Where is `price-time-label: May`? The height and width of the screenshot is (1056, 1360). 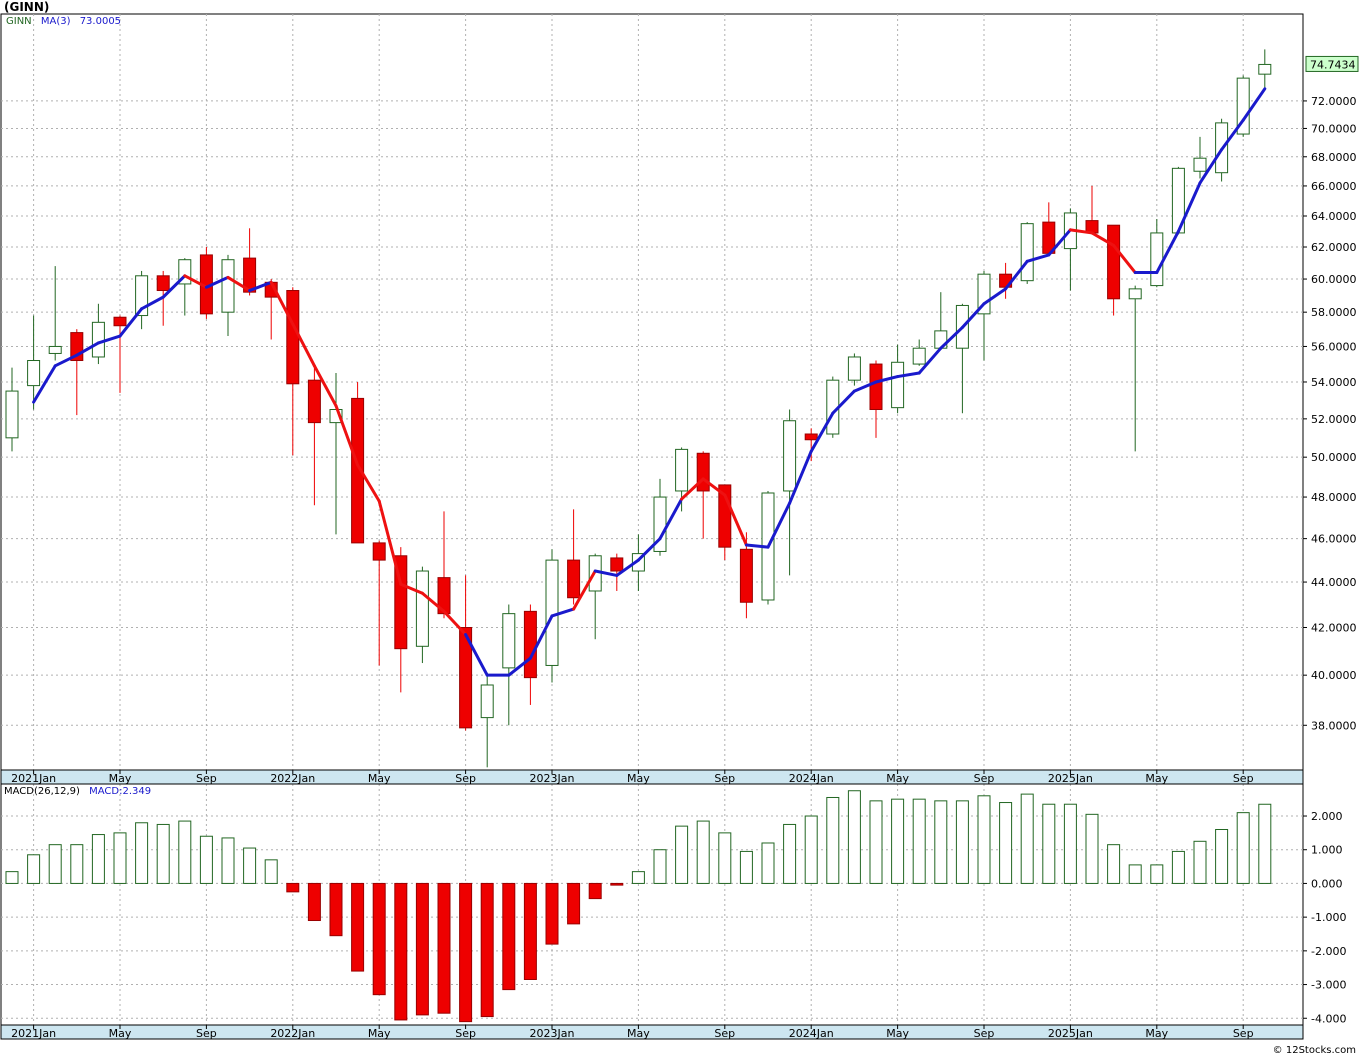 price-time-label: May is located at coordinates (120, 778).